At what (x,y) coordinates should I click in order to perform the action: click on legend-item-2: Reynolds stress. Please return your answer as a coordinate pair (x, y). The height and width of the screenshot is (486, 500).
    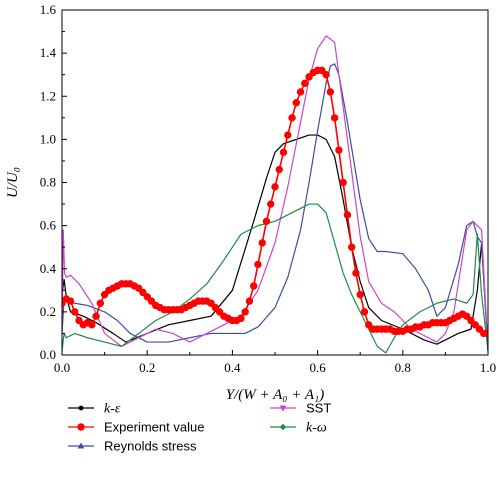
    Looking at the image, I should click on (132, 446).